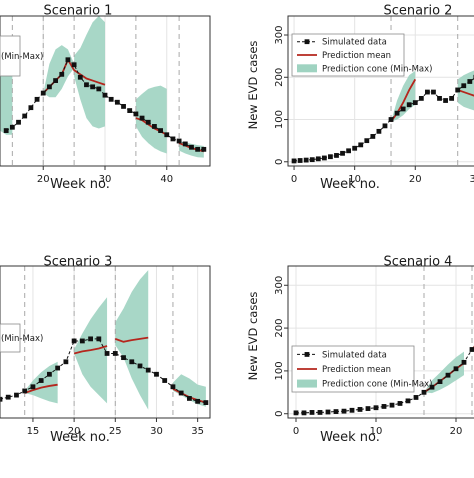  I want to click on y-tick-label: 100, so click(279, 370).